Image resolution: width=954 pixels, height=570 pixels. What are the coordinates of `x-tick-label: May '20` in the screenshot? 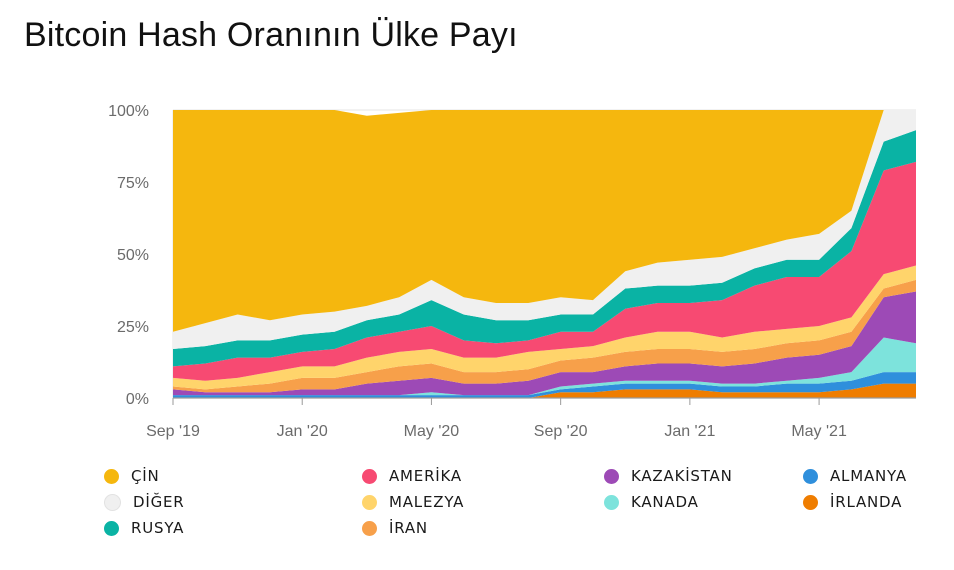 It's located at (432, 431).